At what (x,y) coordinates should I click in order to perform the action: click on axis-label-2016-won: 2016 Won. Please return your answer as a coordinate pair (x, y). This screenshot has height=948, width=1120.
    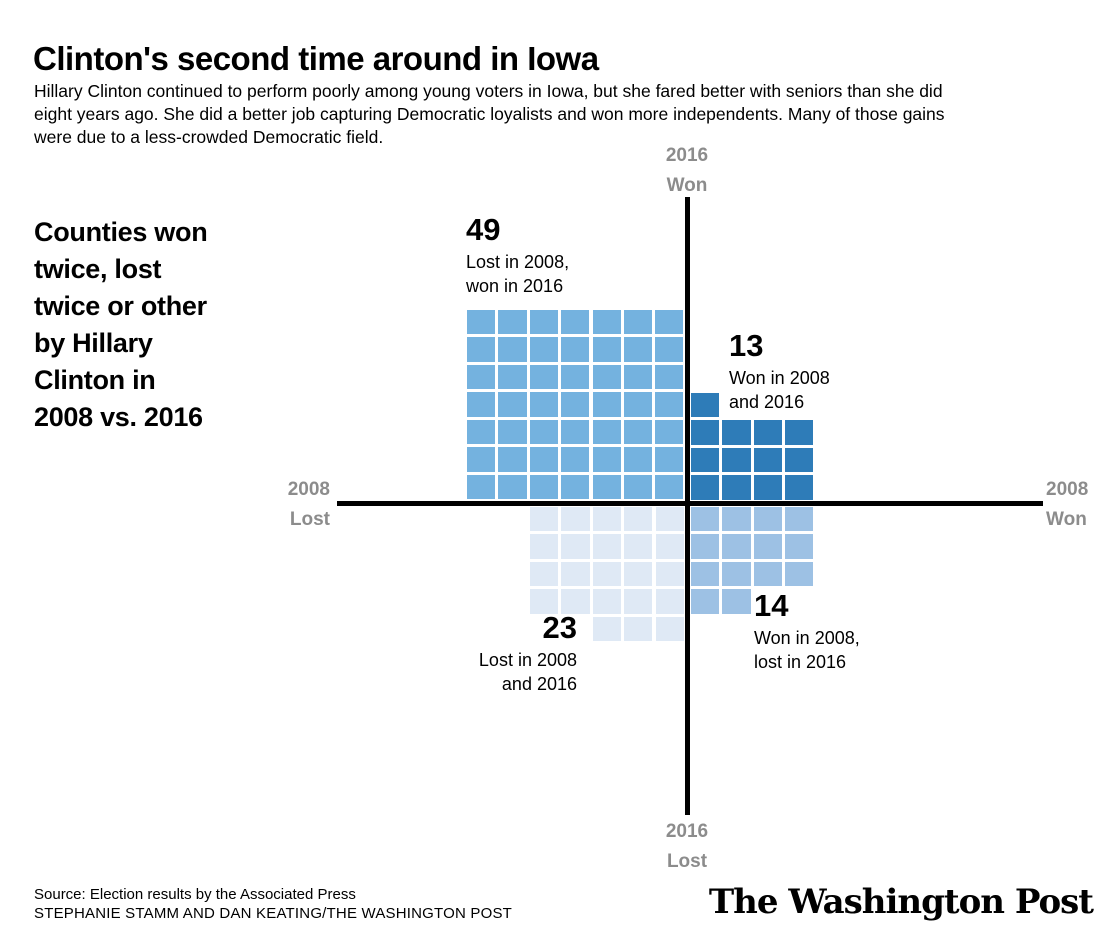
    Looking at the image, I should click on (687, 170).